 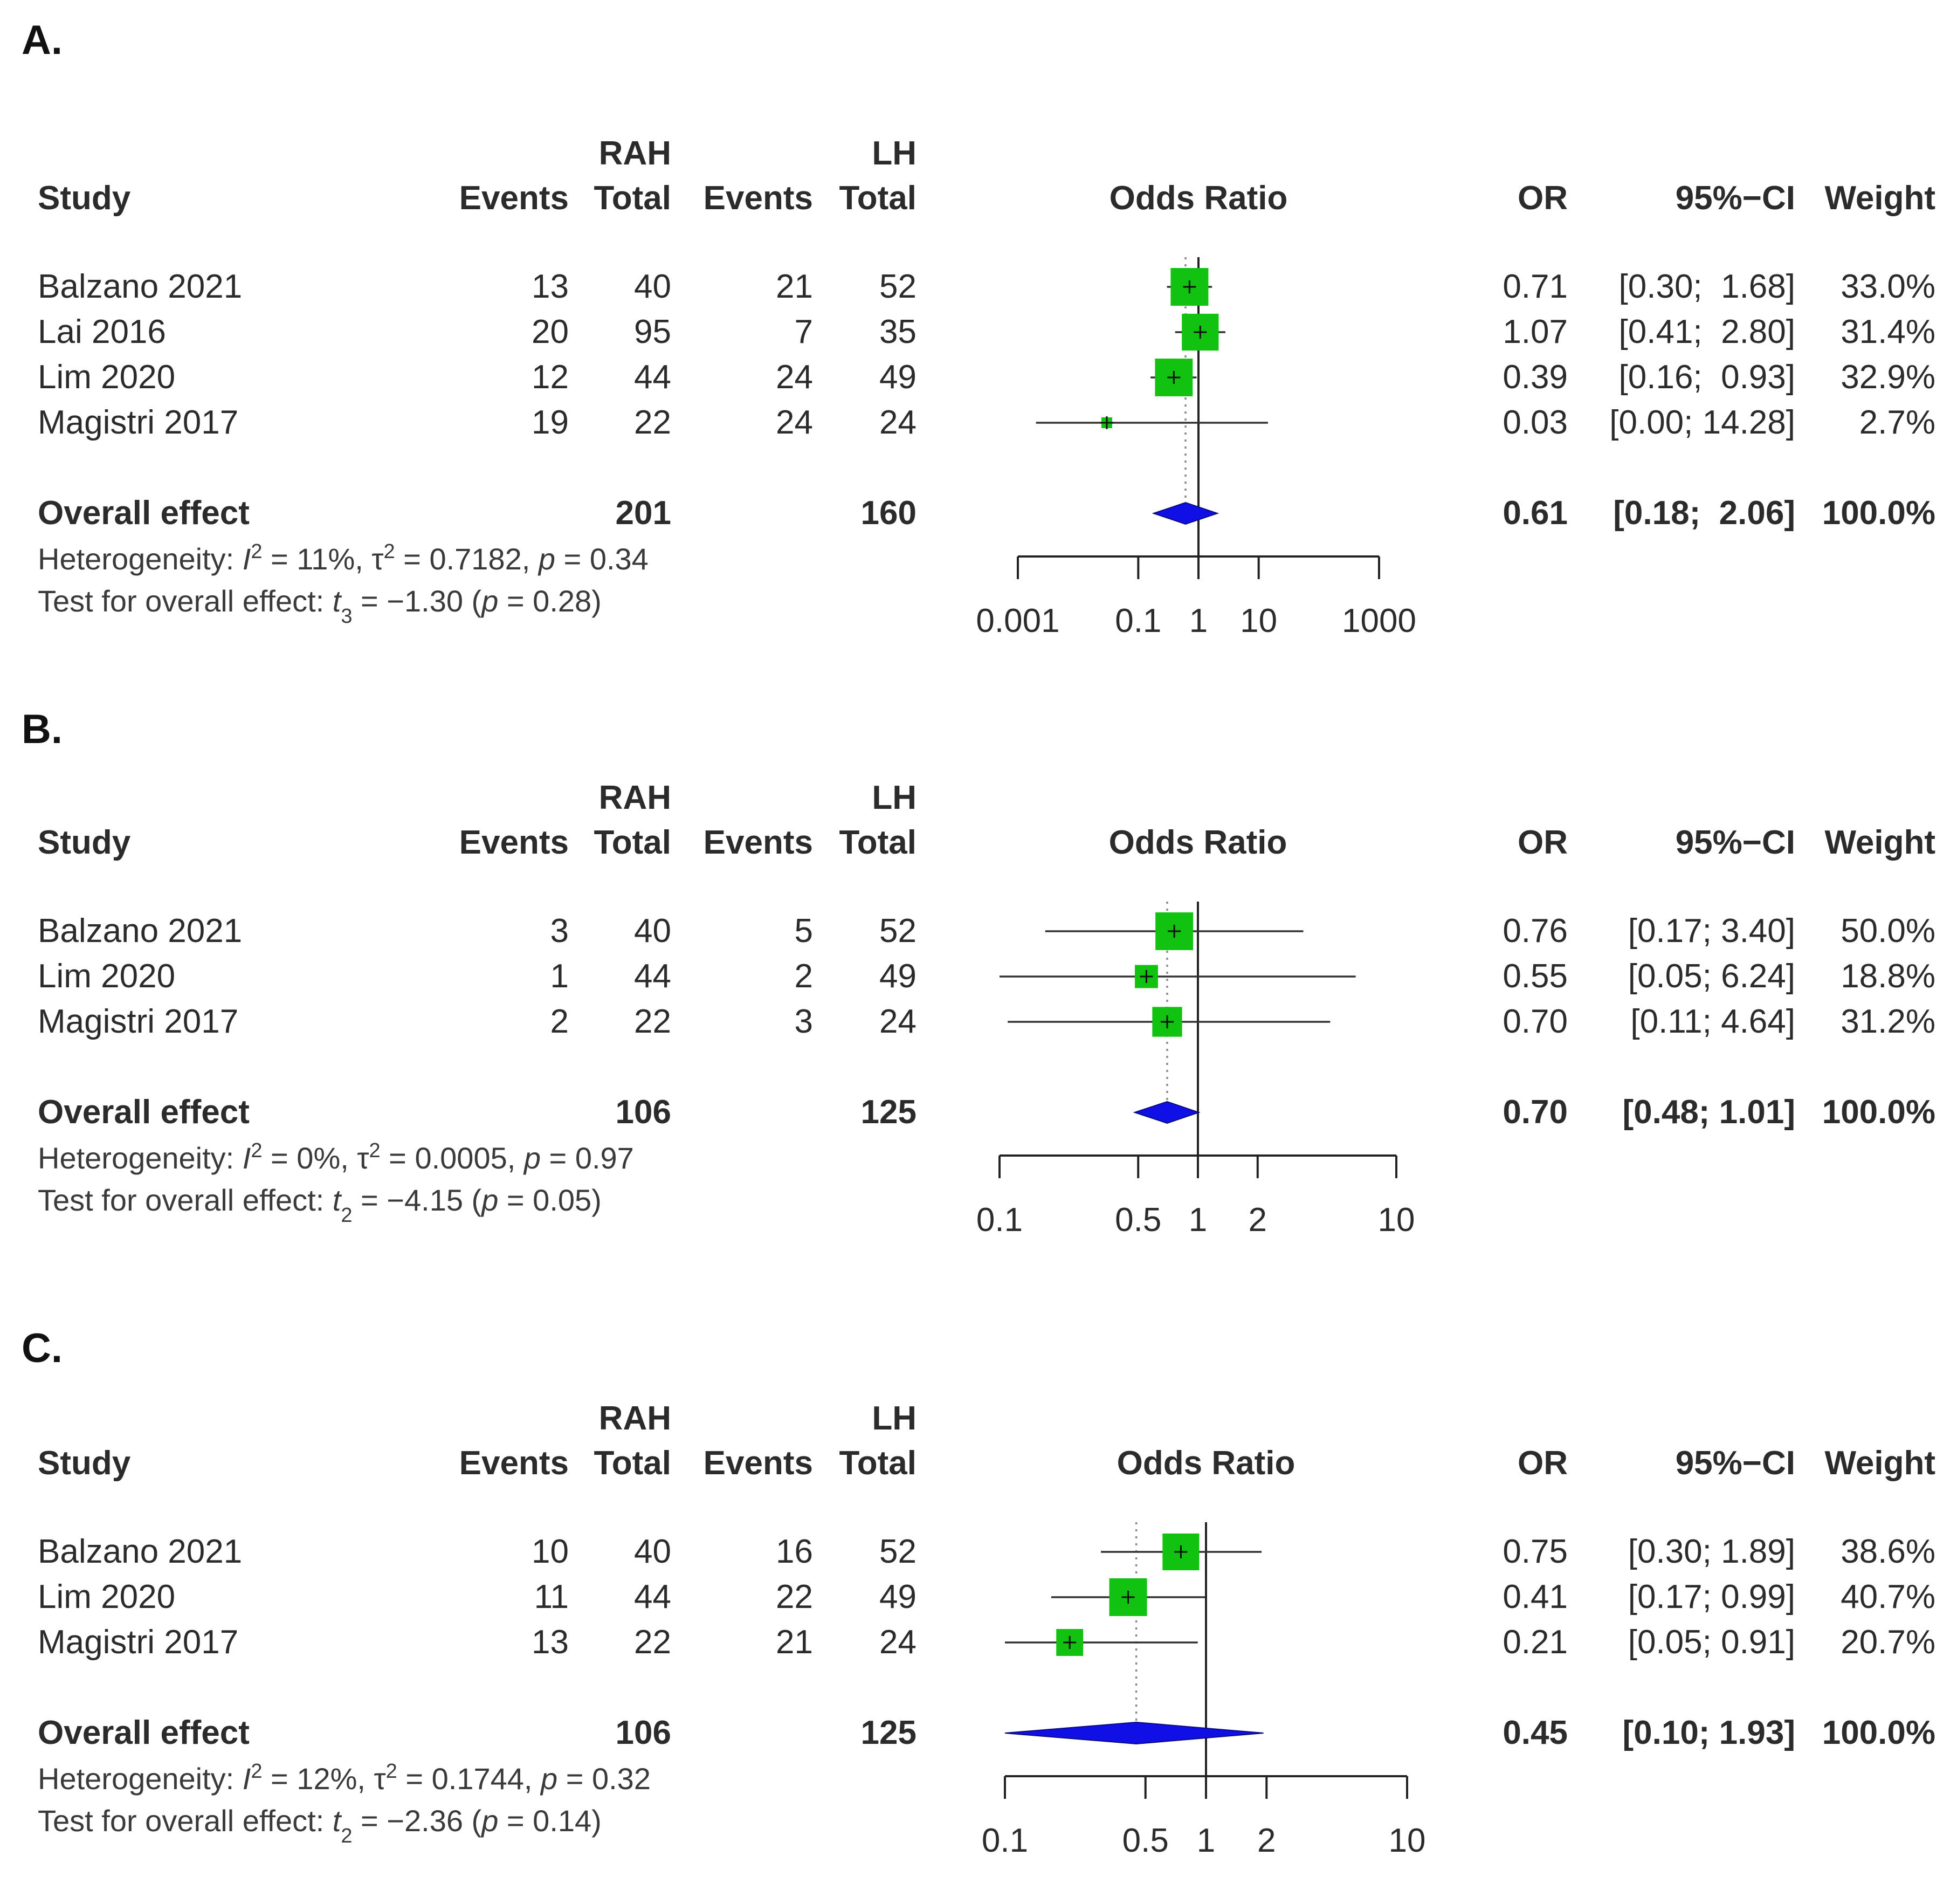 What do you see at coordinates (987, 931) in the screenshot?
I see `study-row: Balzano 2021 3 40 5 52 0.76 [0.17; 3.40] 50.0%` at bounding box center [987, 931].